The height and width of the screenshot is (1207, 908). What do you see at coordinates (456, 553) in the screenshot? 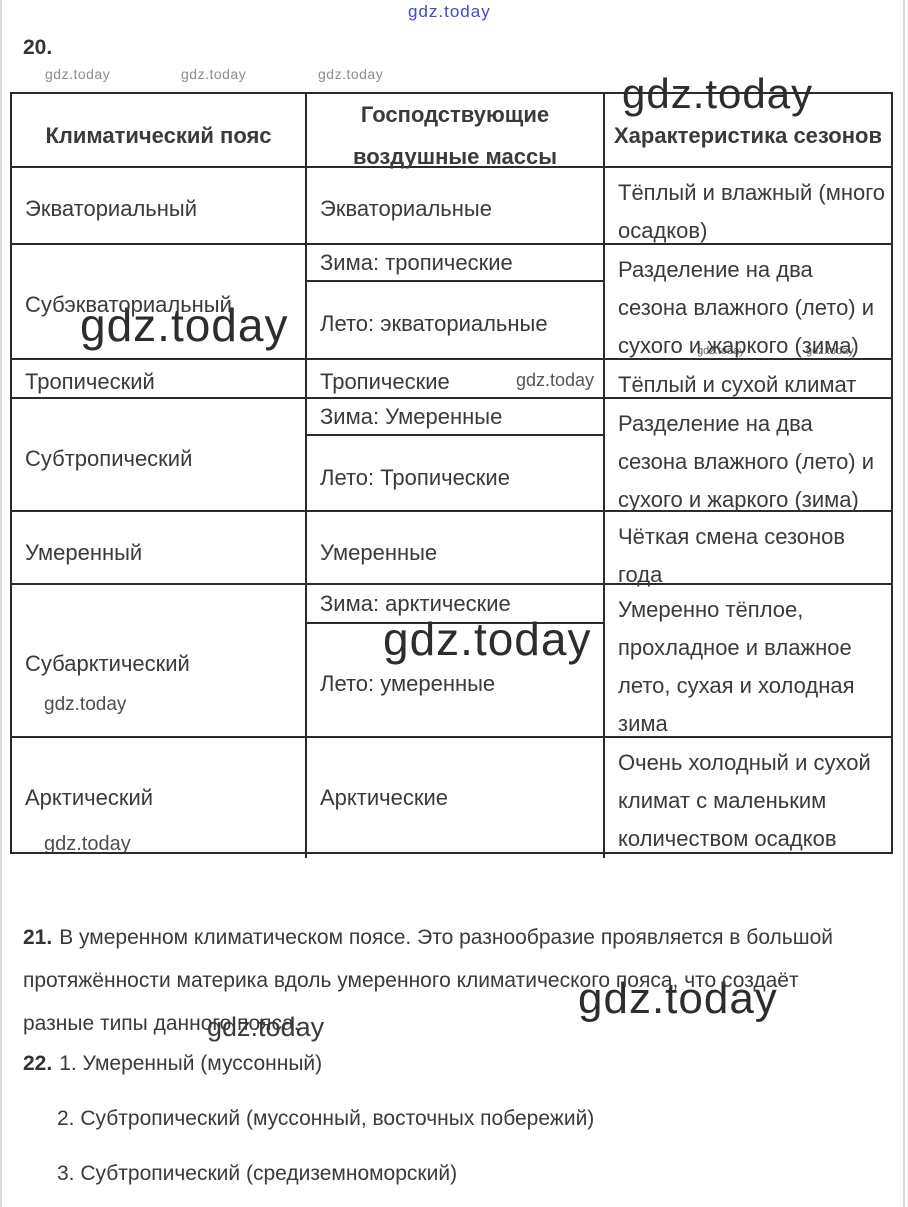
I see `cell-air-masses: Умеренные` at bounding box center [456, 553].